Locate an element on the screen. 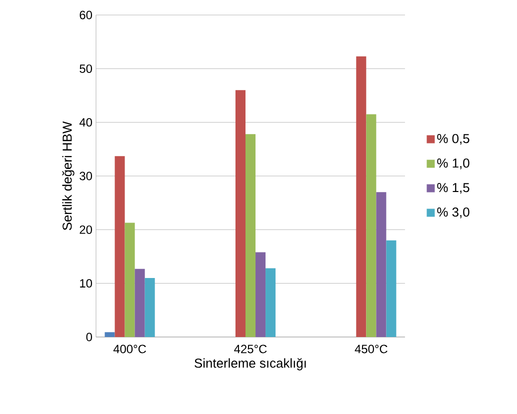  legend-label: % 3,0 is located at coordinates (453, 212).